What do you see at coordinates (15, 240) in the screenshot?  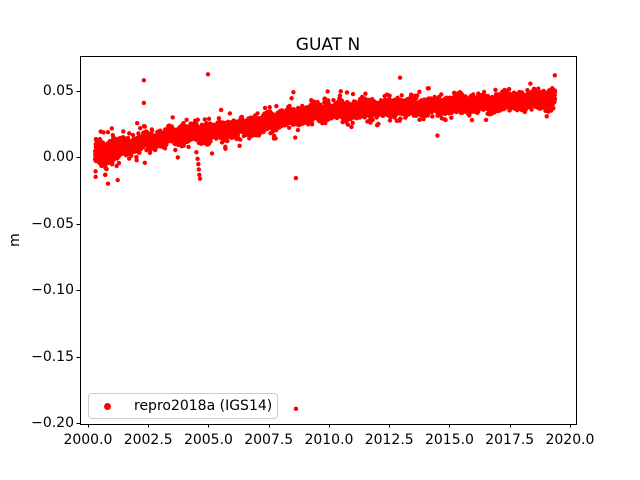 I see `y-axis-label: m` at bounding box center [15, 240].